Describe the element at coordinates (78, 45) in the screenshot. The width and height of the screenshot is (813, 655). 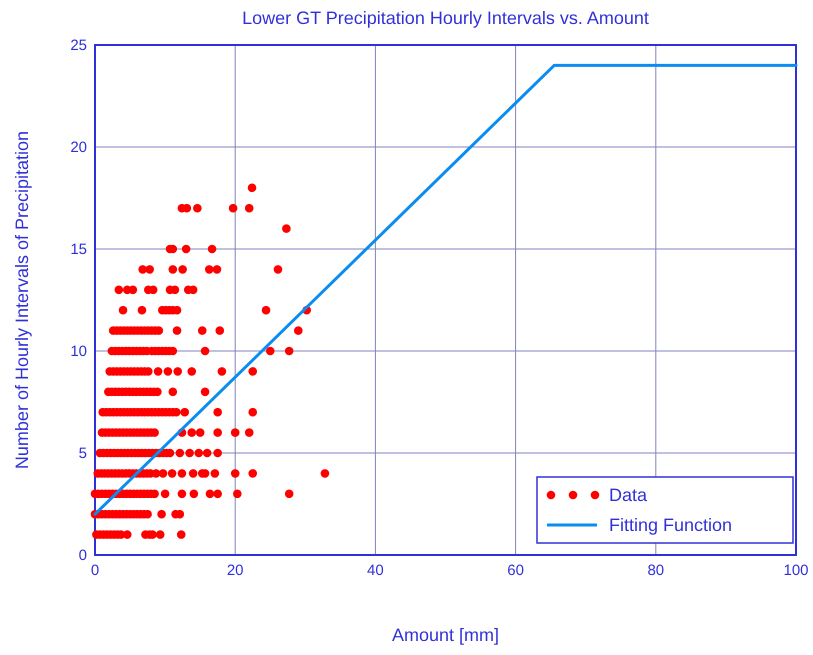
I see `y-tick-label: 25` at that location.